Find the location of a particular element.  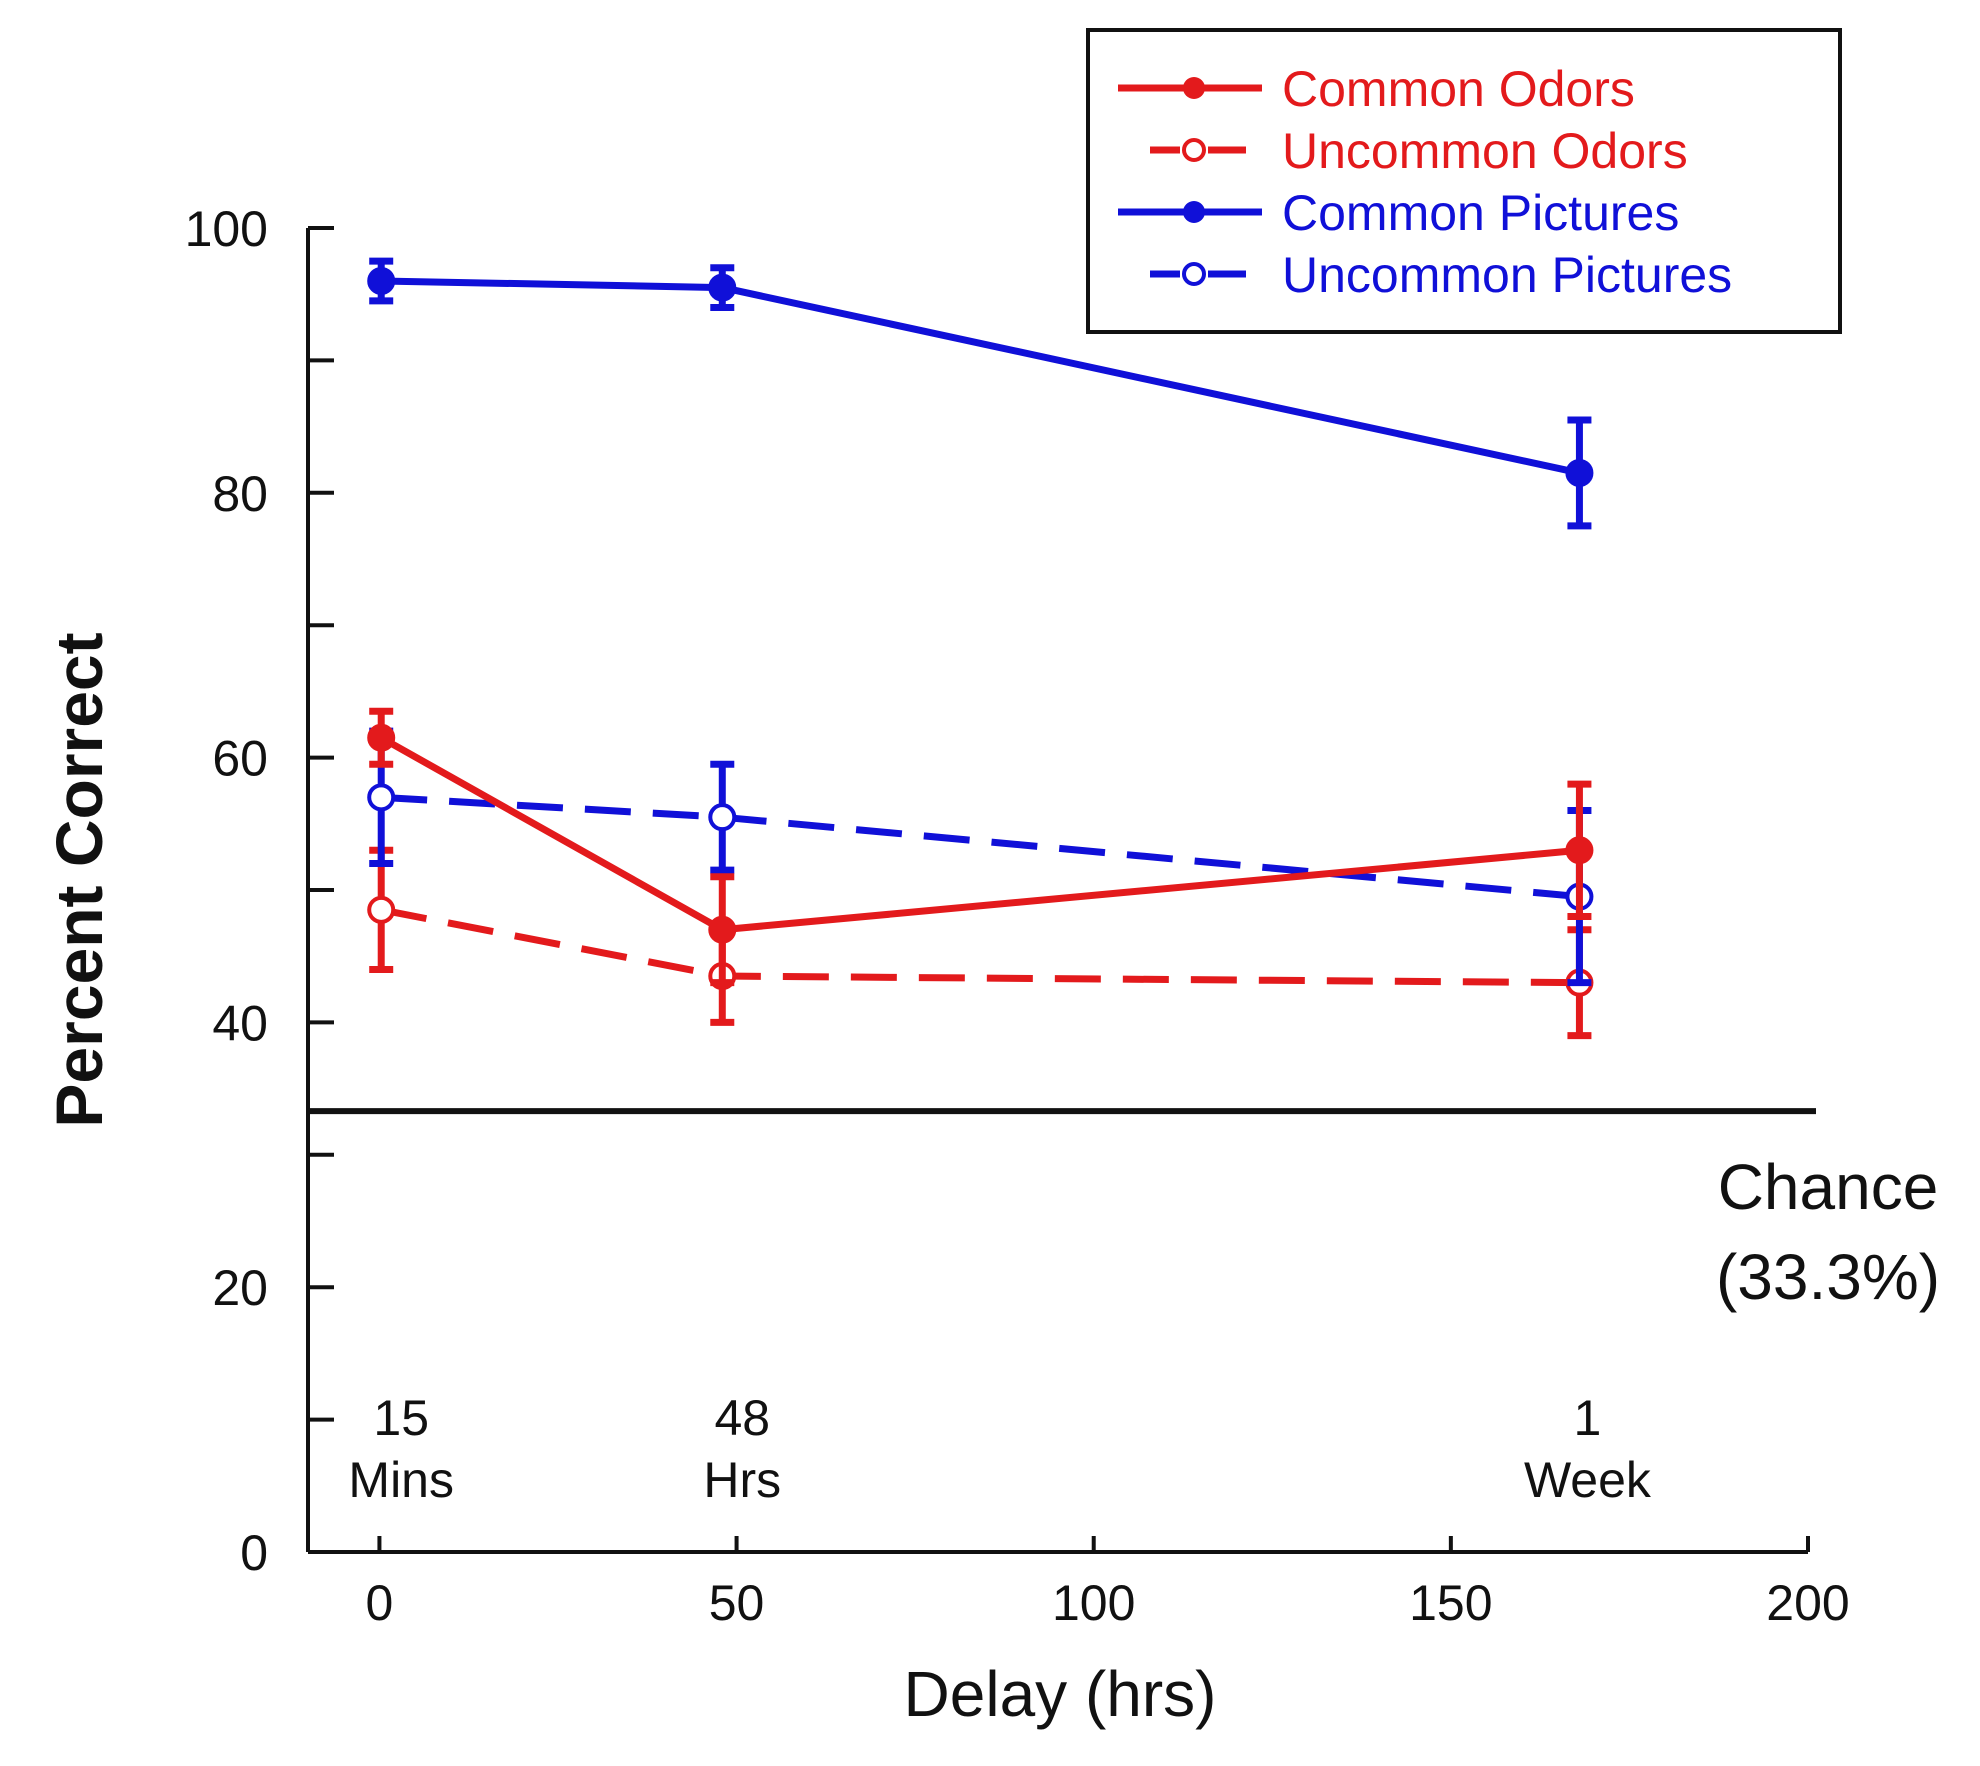

legend-label: Common Odors is located at coordinates (1458, 89).